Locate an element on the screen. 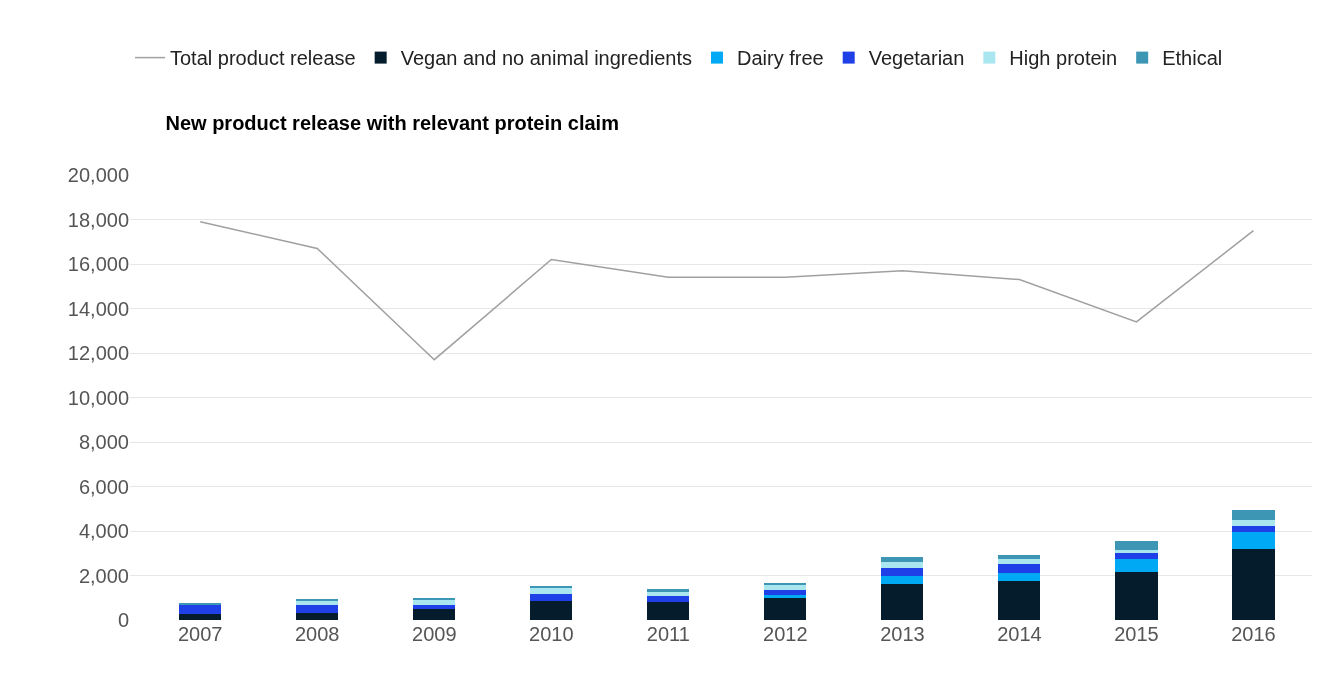  x-tick-label: 2008 is located at coordinates (317, 634).